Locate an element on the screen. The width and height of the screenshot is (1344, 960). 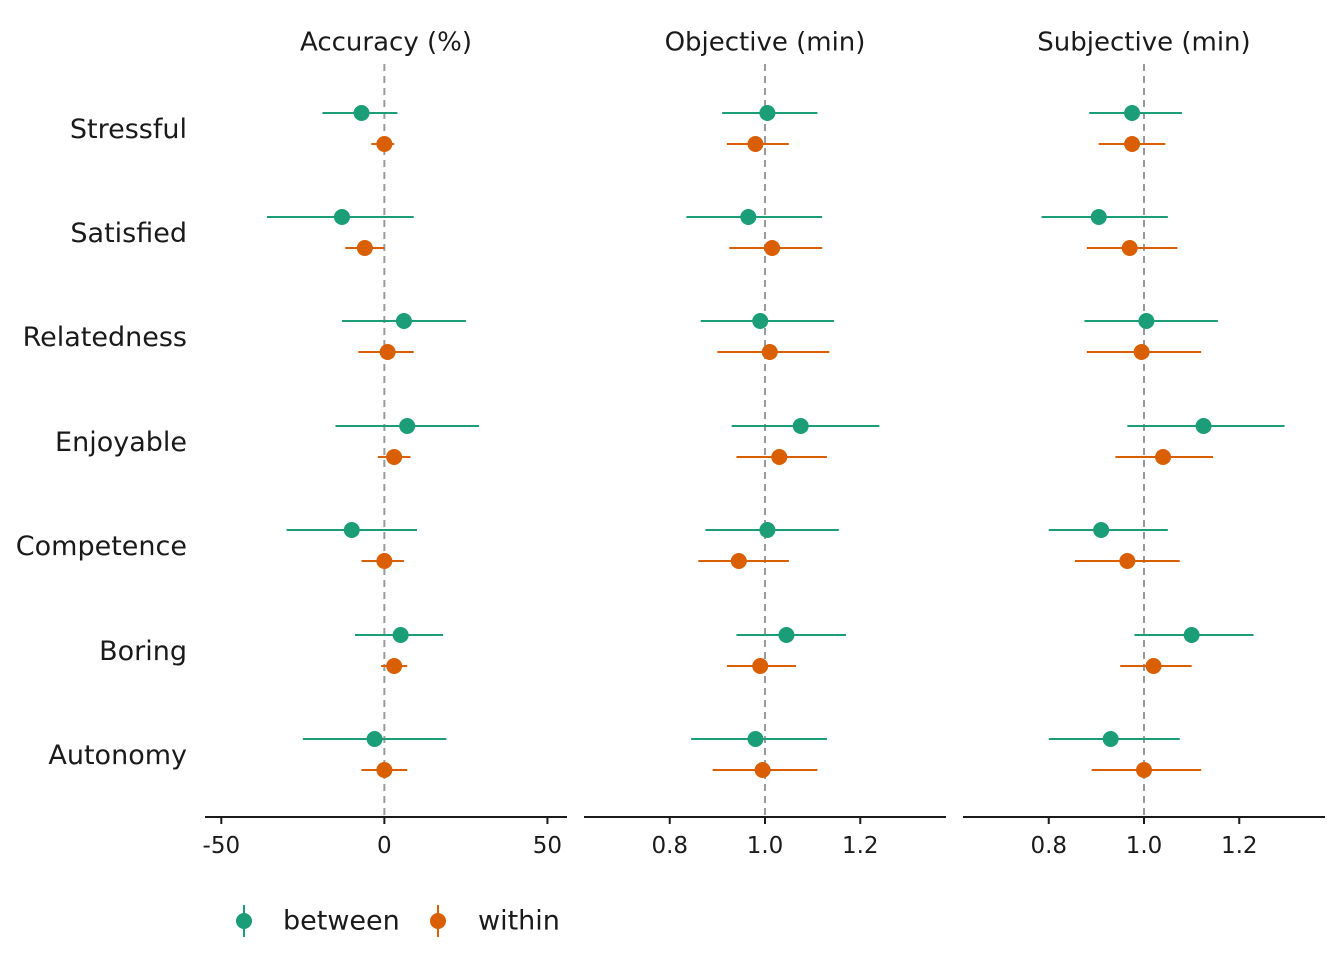
legend: between within is located at coordinates (398, 921).